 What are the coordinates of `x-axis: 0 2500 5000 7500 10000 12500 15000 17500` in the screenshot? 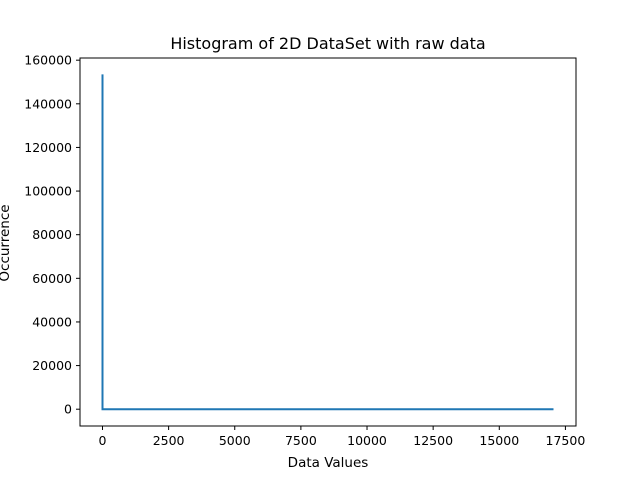 It's located at (342, 437).